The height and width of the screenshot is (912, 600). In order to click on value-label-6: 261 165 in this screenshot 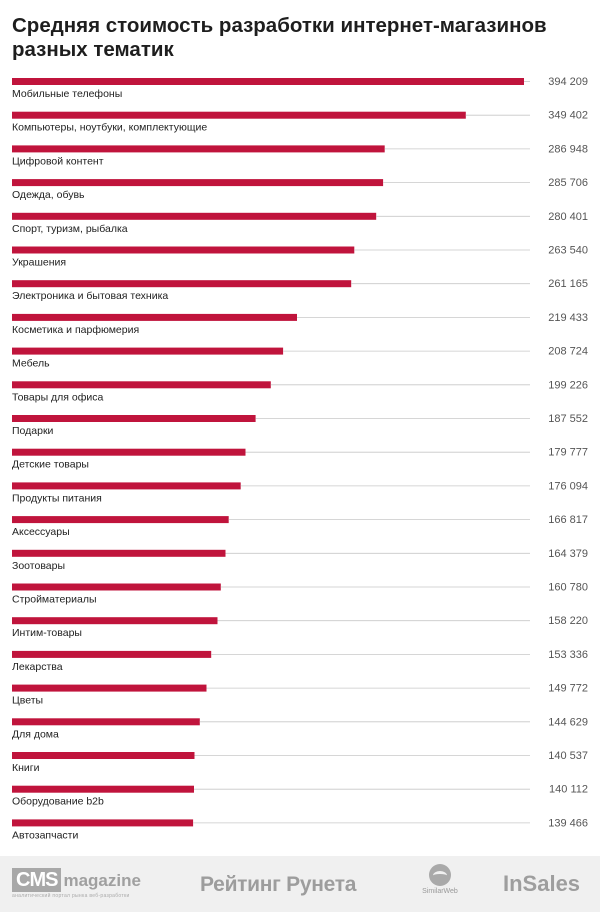, I will do `click(568, 284)`.